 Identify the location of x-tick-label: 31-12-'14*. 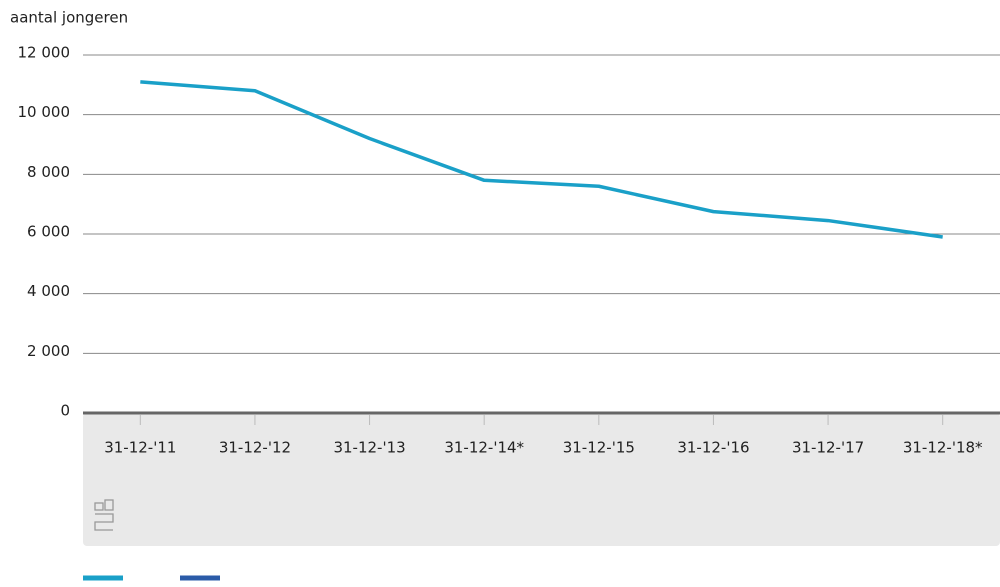
(484, 448).